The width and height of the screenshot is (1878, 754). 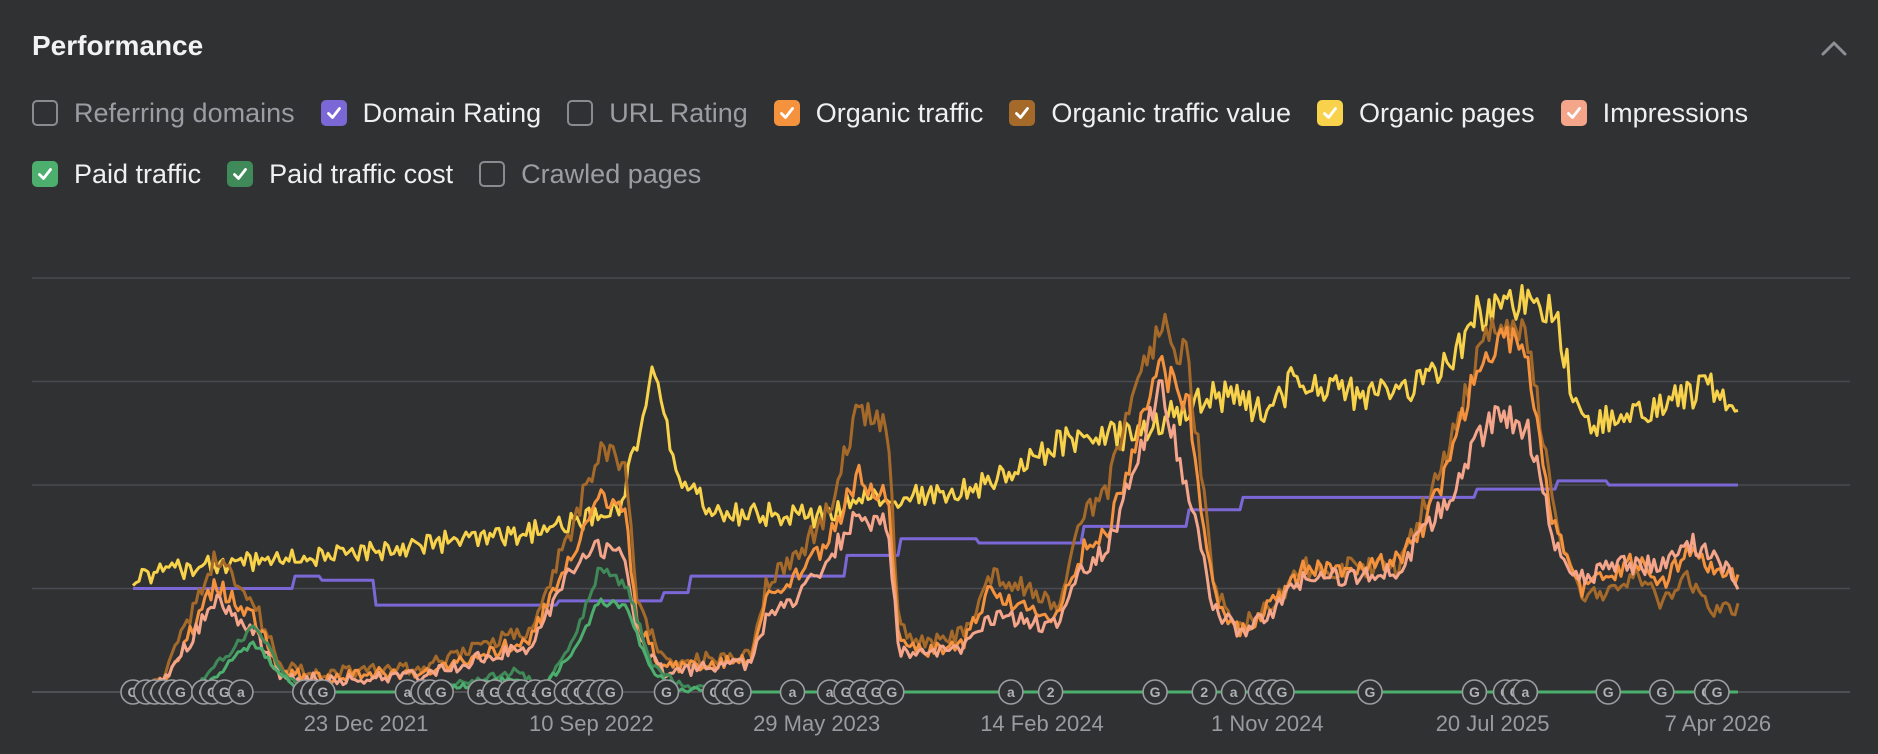 I want to click on checkbox-impressions, so click(x=1573, y=113).